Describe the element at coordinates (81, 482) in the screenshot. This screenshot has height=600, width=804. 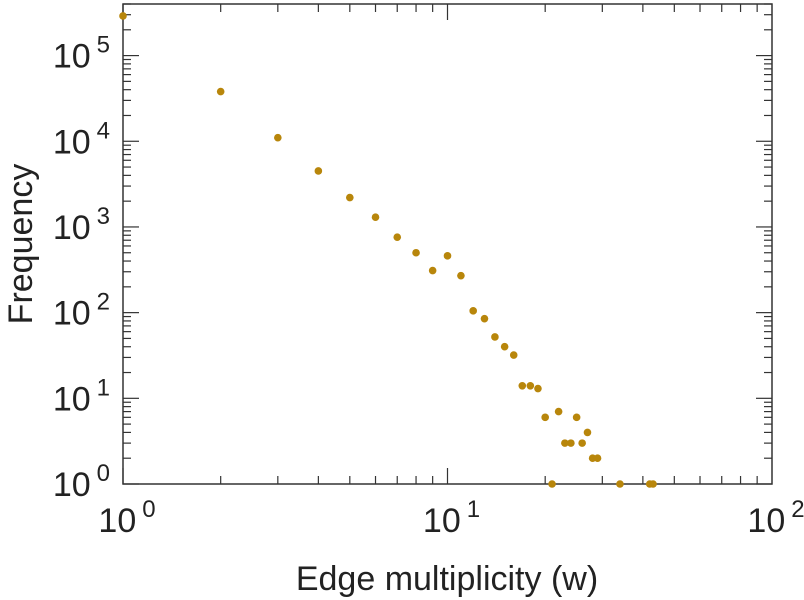
I see `y-tick-label: 10 0` at that location.